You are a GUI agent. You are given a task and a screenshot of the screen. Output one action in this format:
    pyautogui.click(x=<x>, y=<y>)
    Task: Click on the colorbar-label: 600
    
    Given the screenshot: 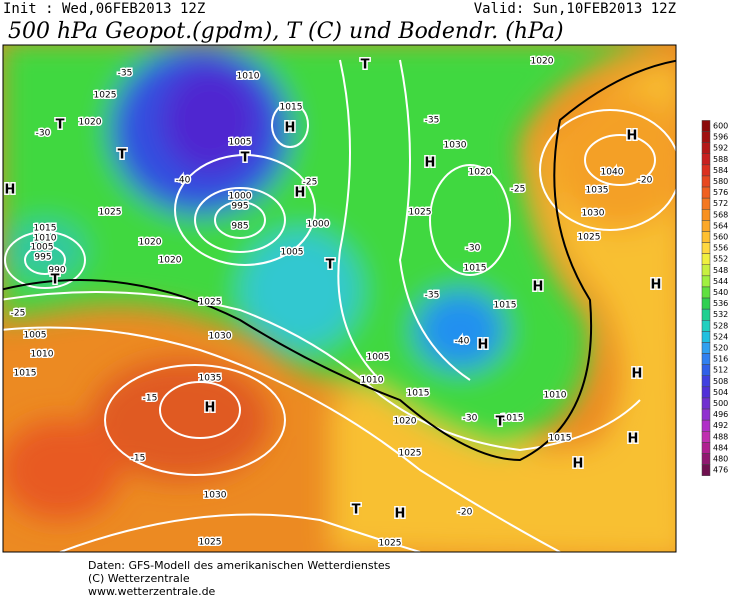 What is the action you would take?
    pyautogui.click(x=720, y=126)
    